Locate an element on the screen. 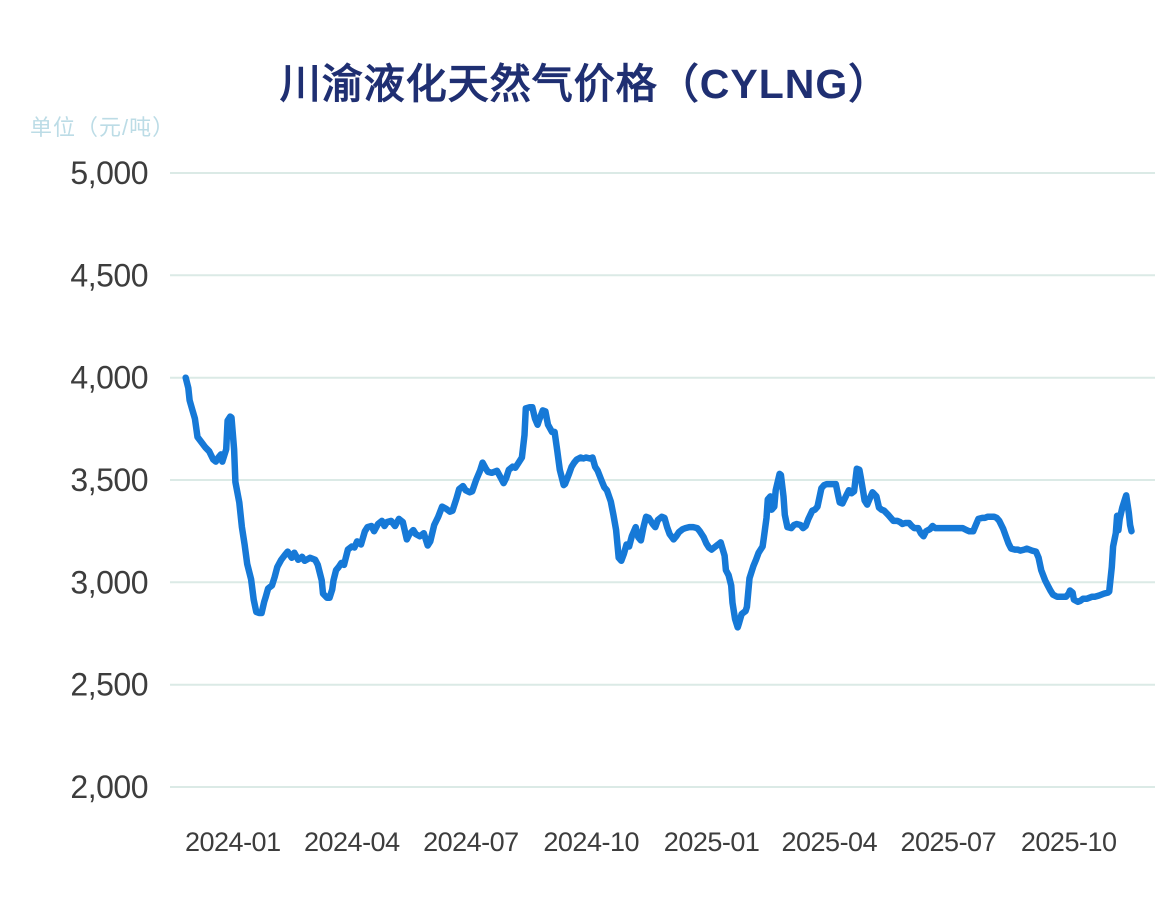 This screenshot has width=1170, height=900. x-axis-tick-label: 2025-01 is located at coordinates (712, 842).